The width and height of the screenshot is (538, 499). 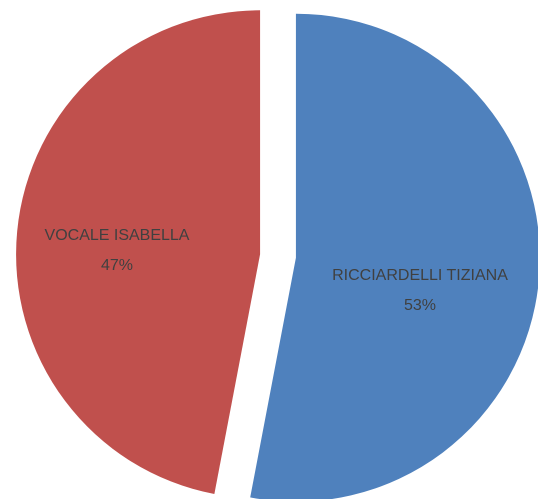 I want to click on slice-percent-label: 53%, so click(x=420, y=305).